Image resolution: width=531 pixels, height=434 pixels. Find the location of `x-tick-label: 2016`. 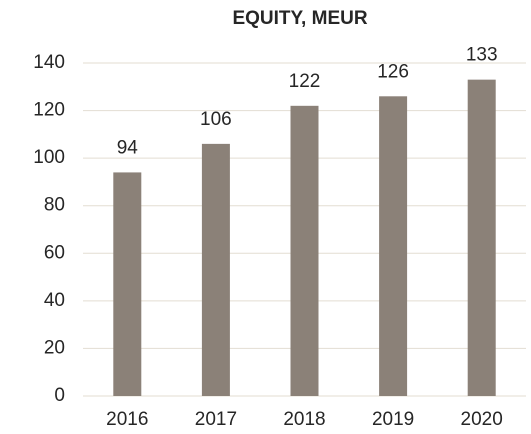

x-tick-label: 2016 is located at coordinates (127, 419).